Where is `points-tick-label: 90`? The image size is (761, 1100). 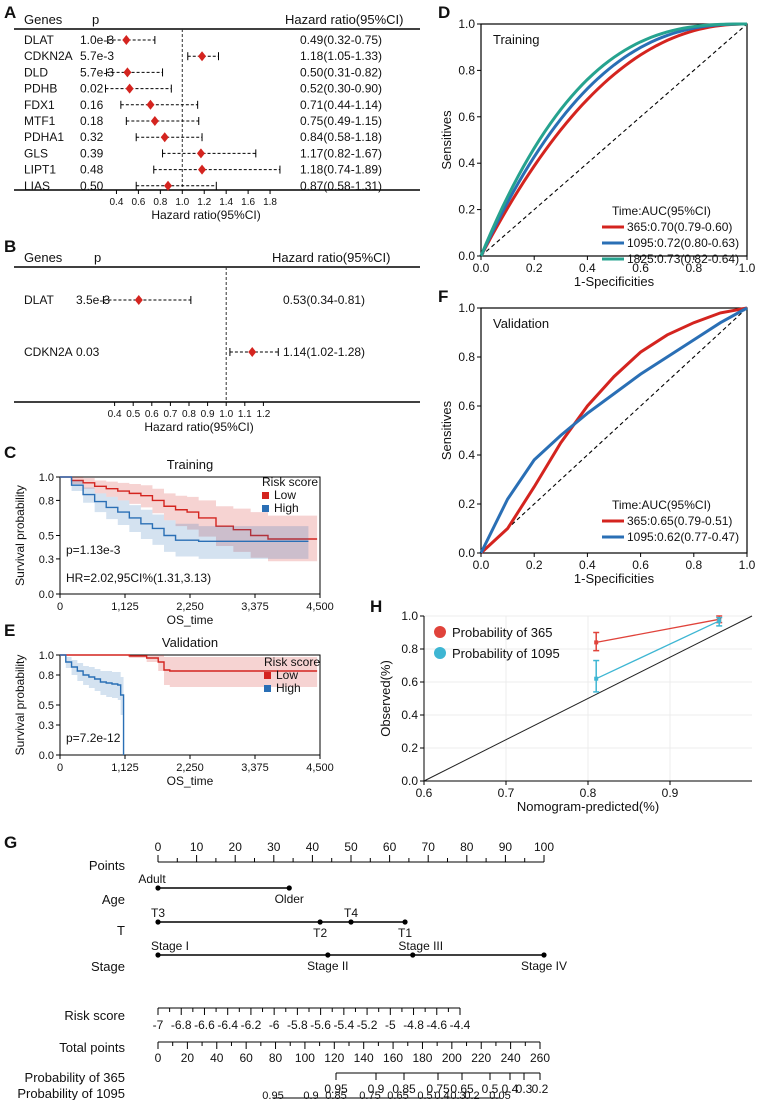 points-tick-label: 90 is located at coordinates (506, 847).